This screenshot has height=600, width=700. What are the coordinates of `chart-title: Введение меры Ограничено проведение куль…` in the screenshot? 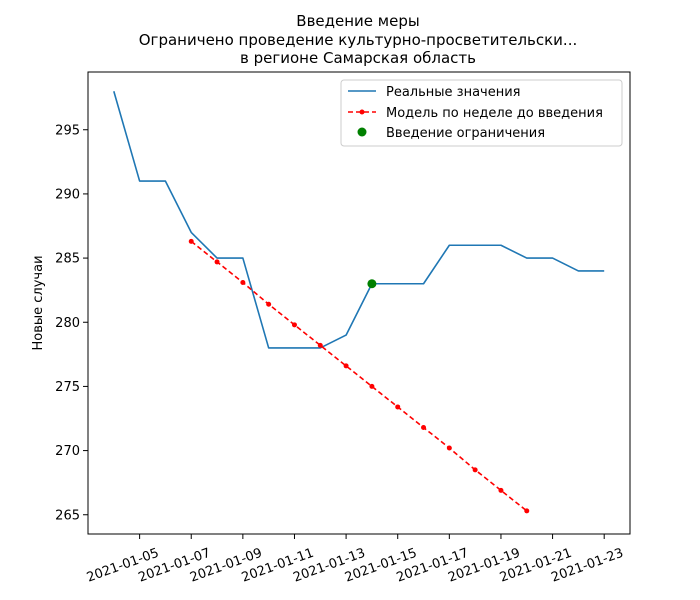 It's located at (358, 39).